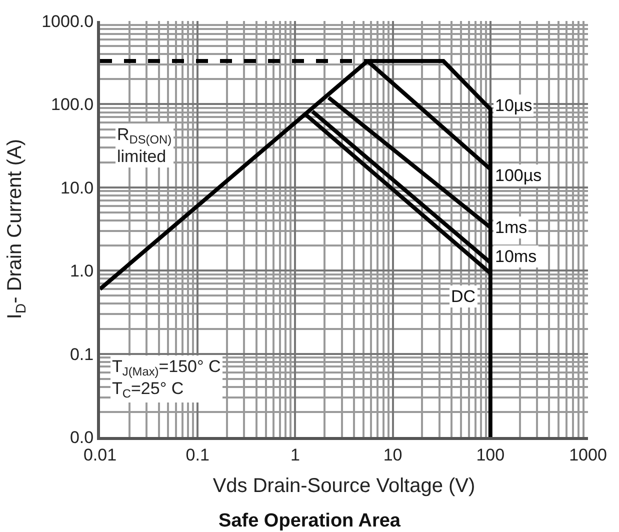 The image size is (619, 532). What do you see at coordinates (68, 21) in the screenshot?
I see `y-tick-label: 1000.0` at bounding box center [68, 21].